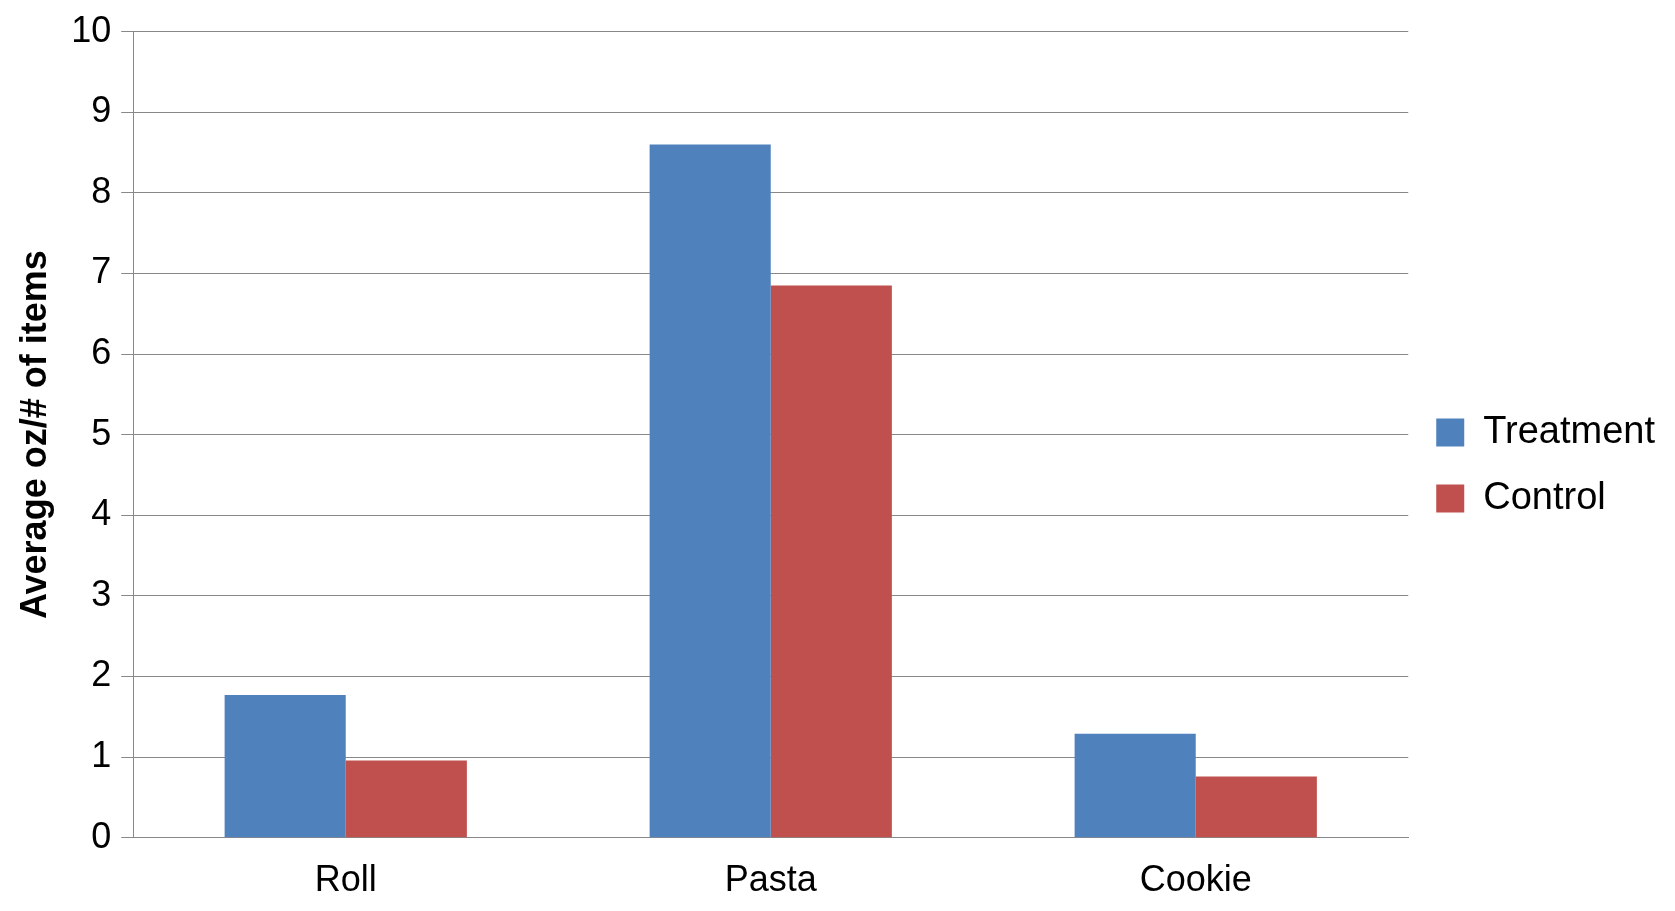  Describe the element at coordinates (771, 879) in the screenshot. I see `x-tick-label: Pasta` at that location.